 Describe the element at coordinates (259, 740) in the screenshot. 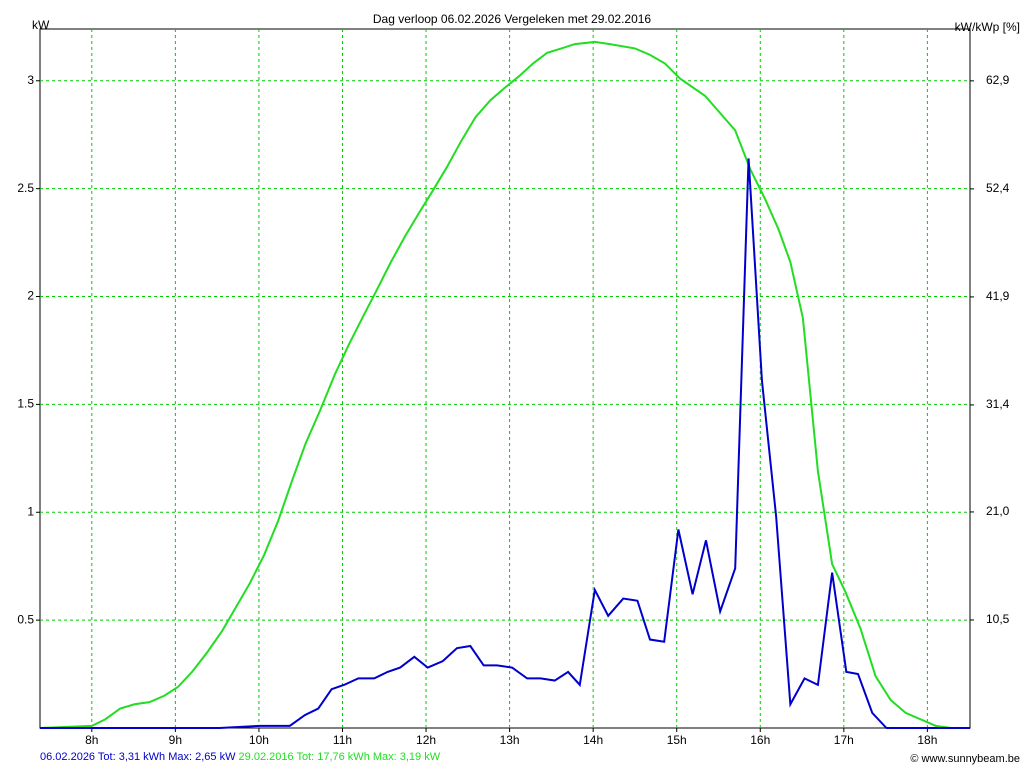

I see `x-tick-label: 10h` at that location.